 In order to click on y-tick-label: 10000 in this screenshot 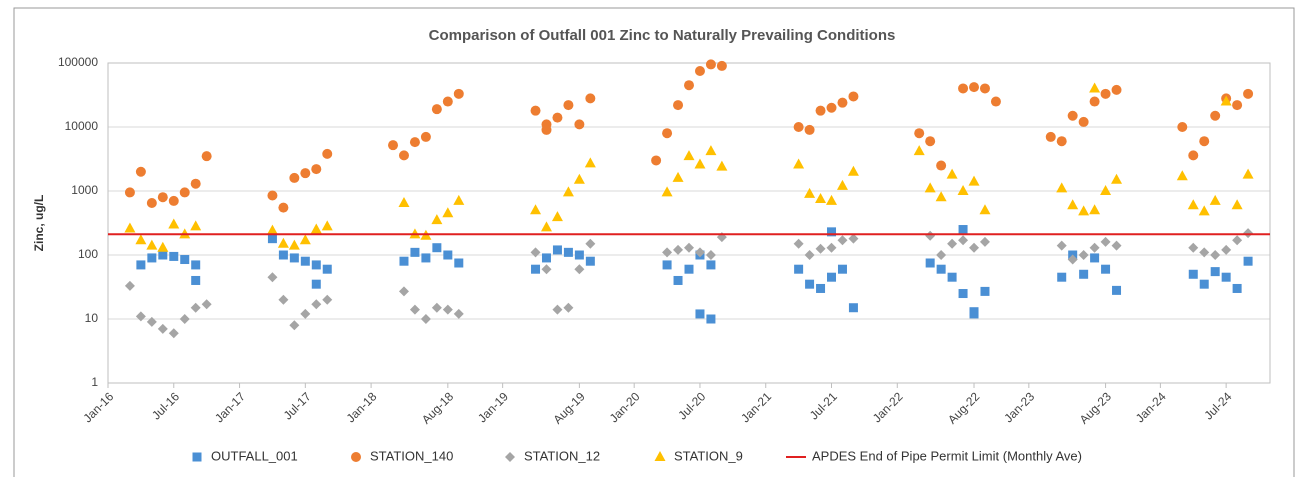, I will do `click(82, 126)`.